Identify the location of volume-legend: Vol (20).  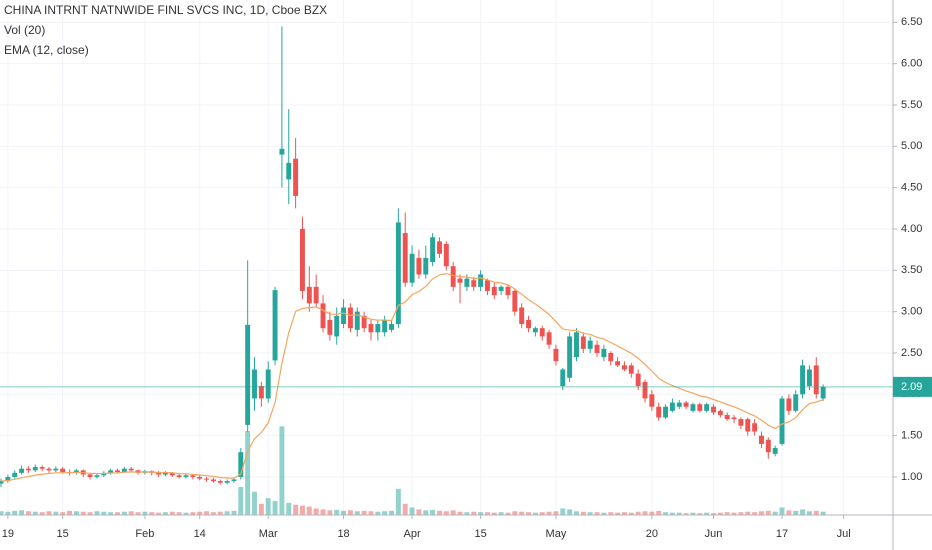
(24, 30).